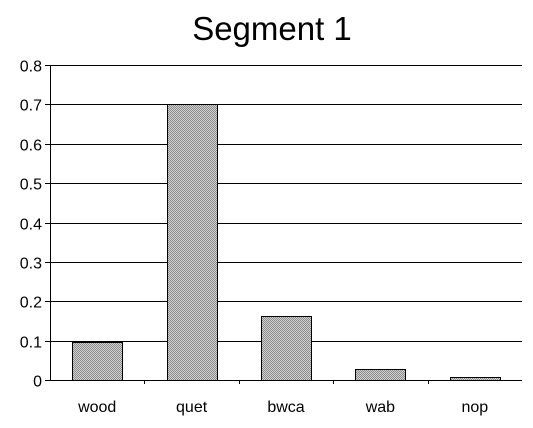 This screenshot has width=533, height=428. Describe the element at coordinates (31, 225) in the screenshot. I see `y-tick-label: 0.4` at that location.